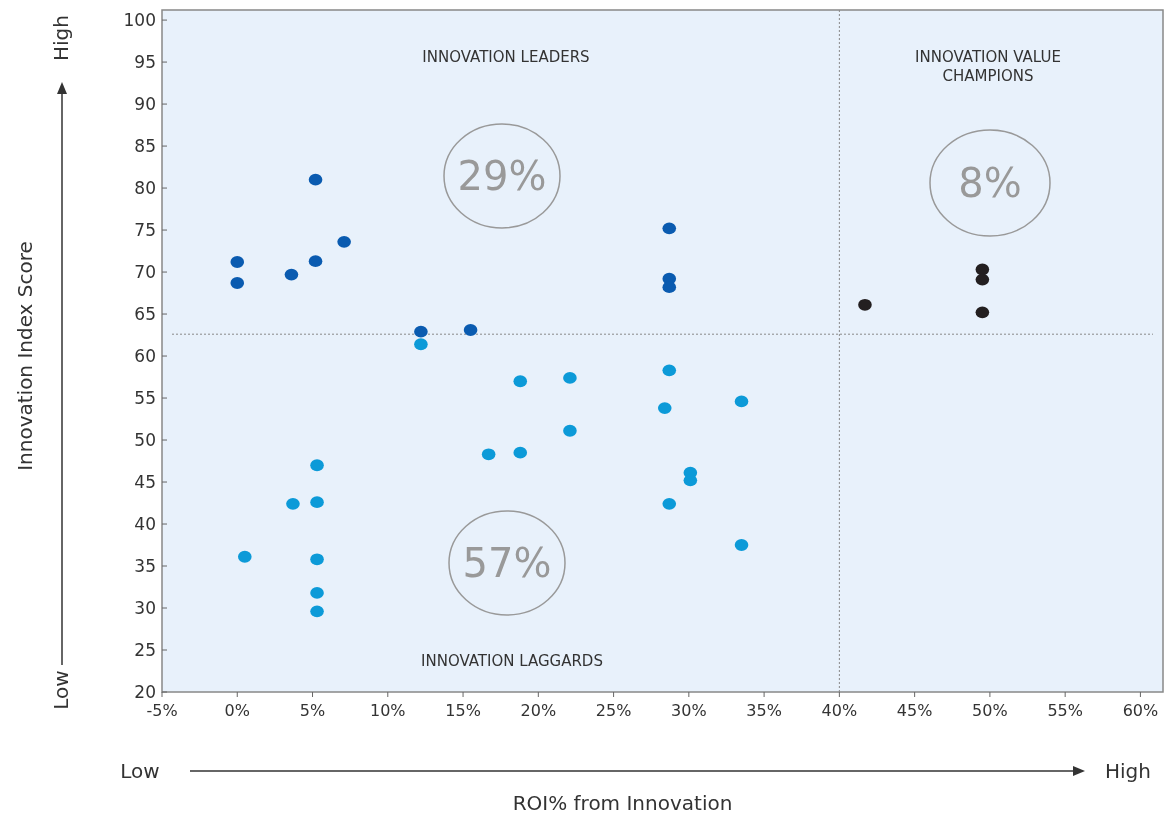 This screenshot has height=819, width=1172. I want to click on x-axis-title: ROI% from Innovation, so click(622, 803).